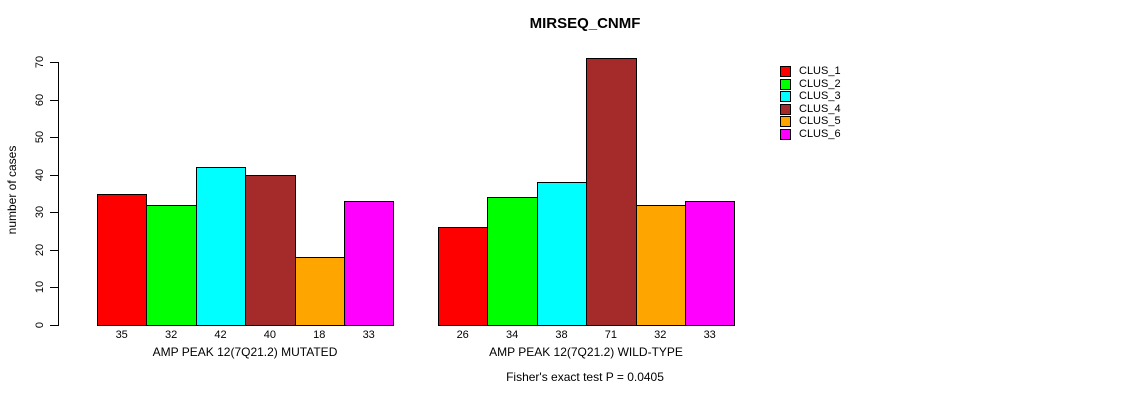 The image size is (1140, 400). What do you see at coordinates (40, 99) in the screenshot?
I see `y-tick-label: 60` at bounding box center [40, 99].